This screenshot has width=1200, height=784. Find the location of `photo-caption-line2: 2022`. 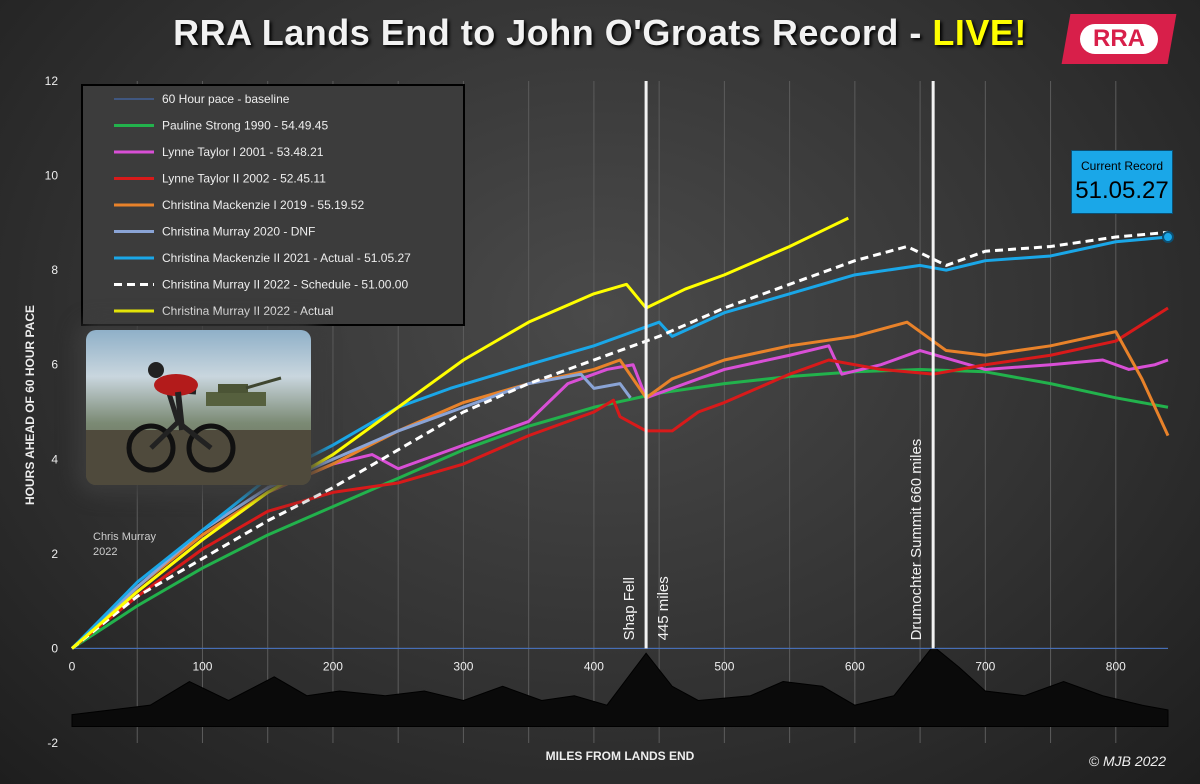

photo-caption-line2: 2022 is located at coordinates (105, 552).